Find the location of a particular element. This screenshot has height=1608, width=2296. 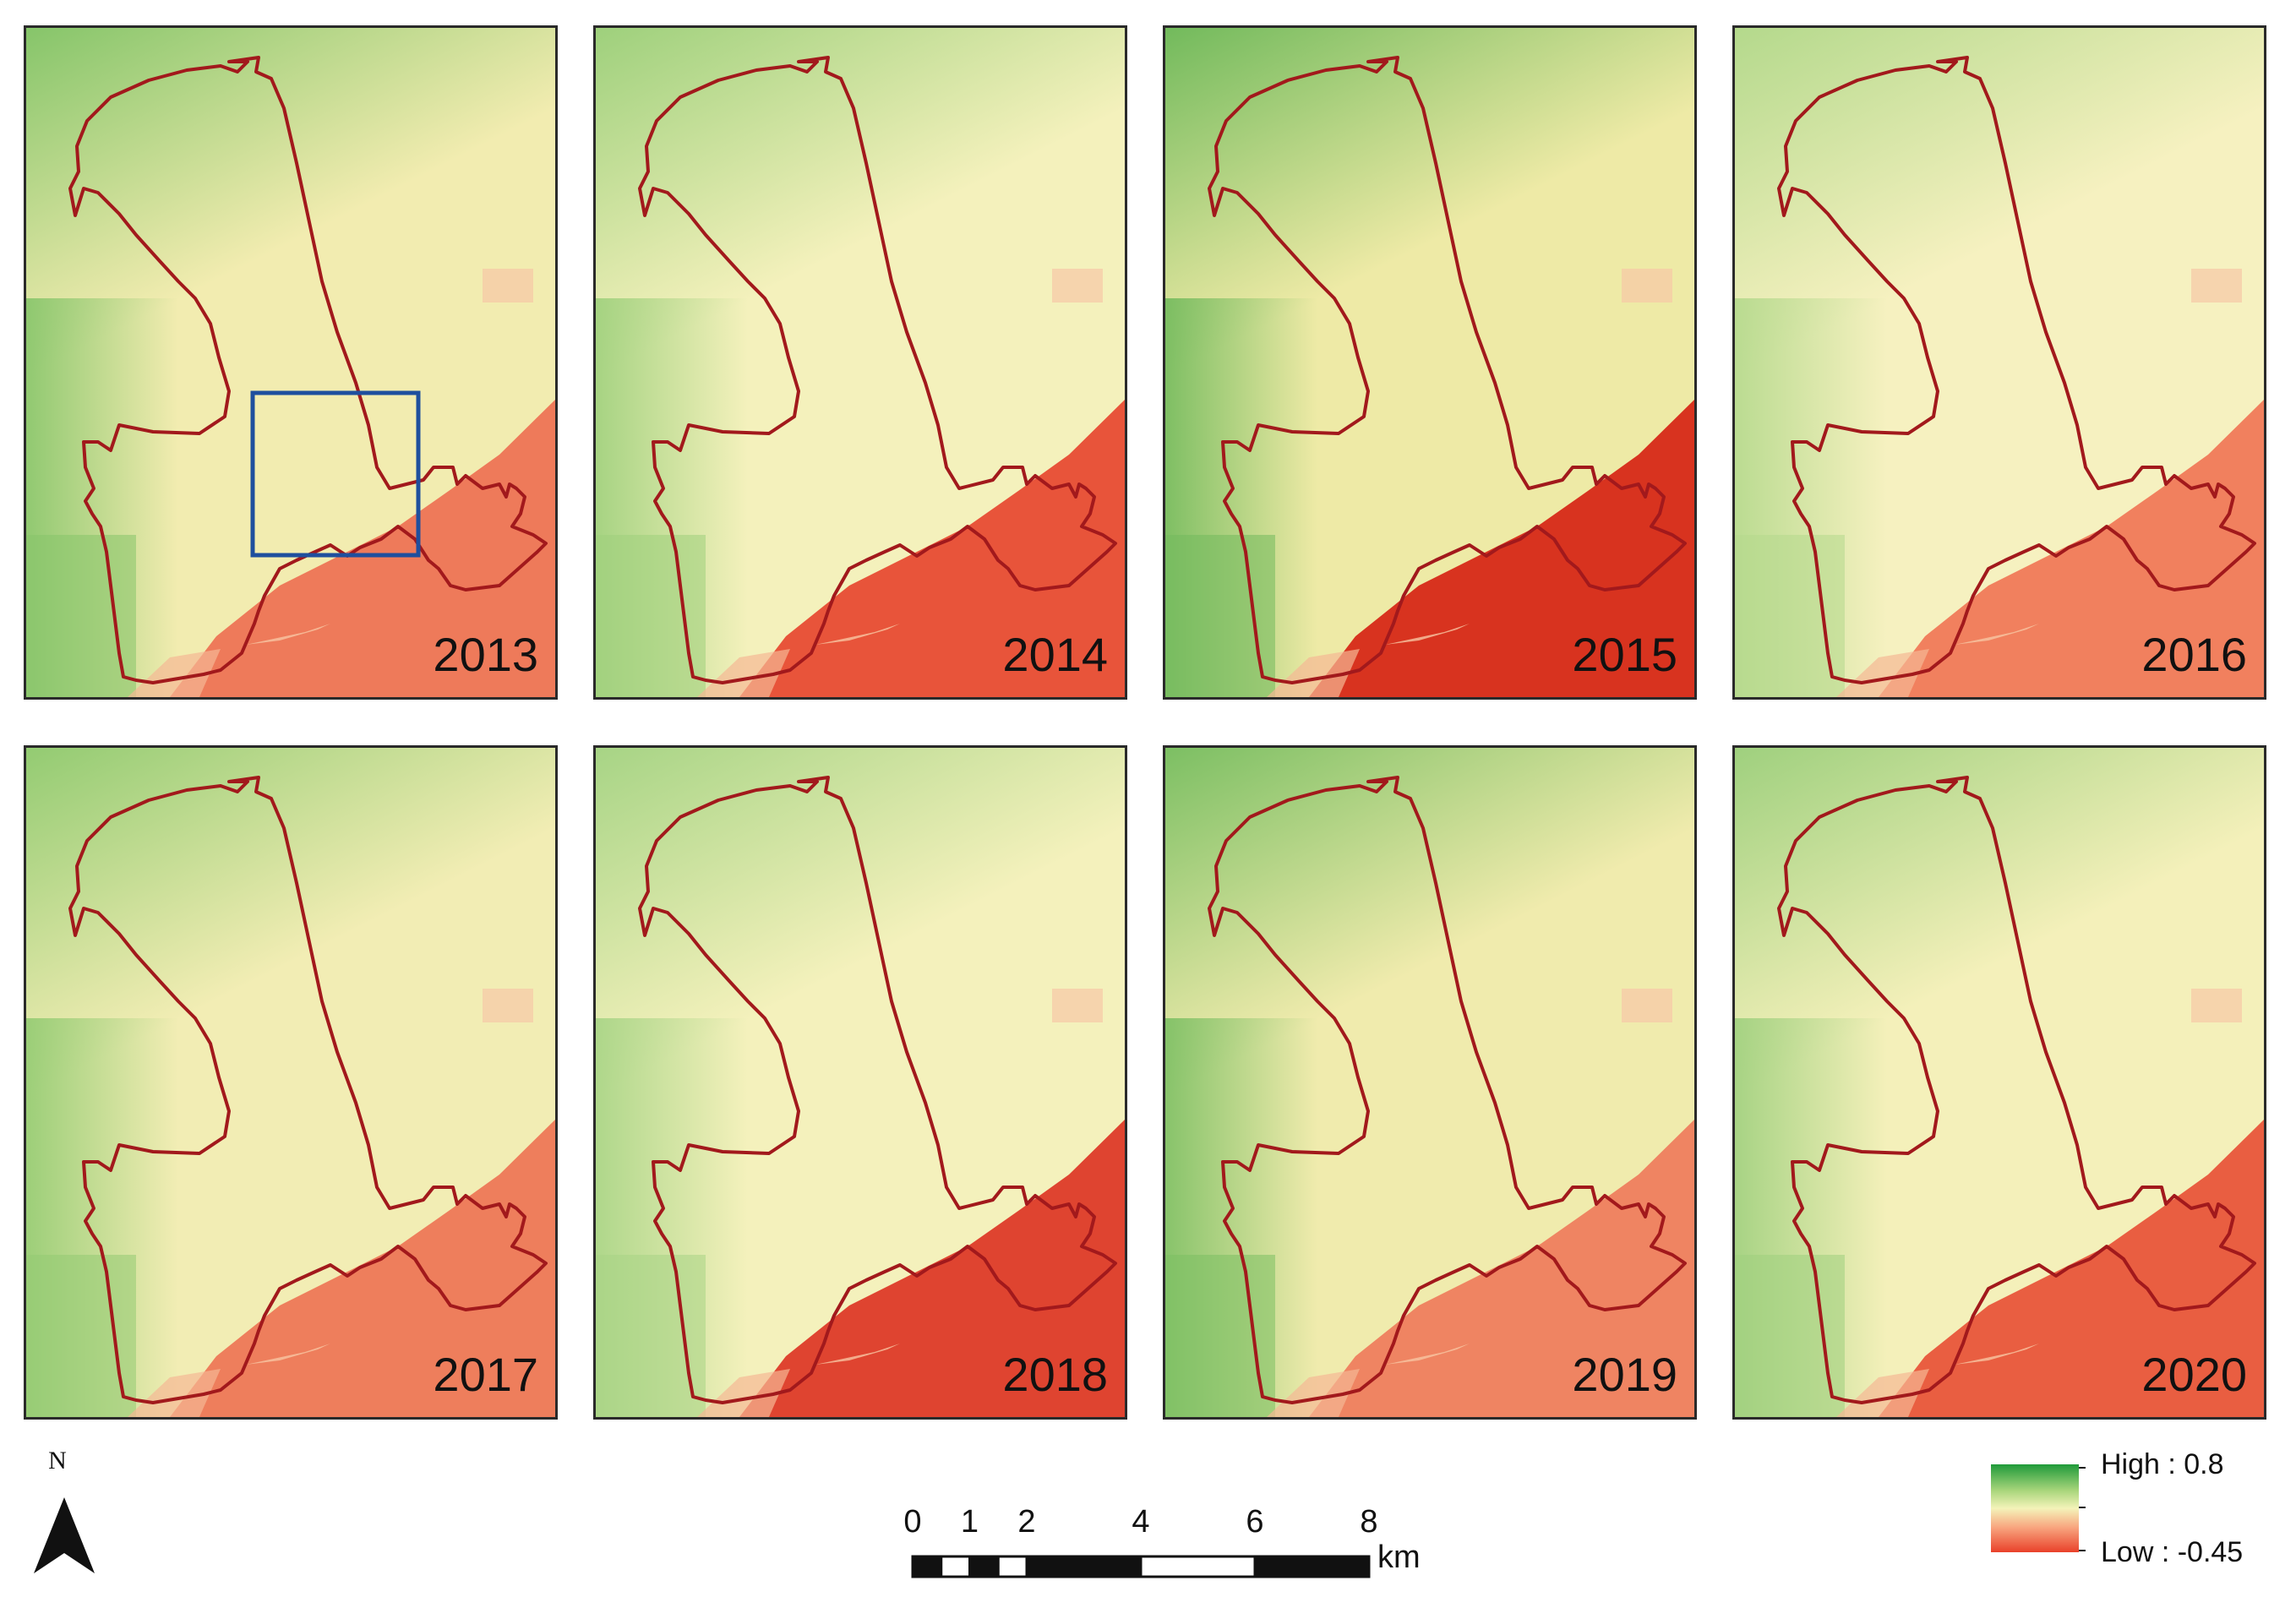

year-label: 2016 is located at coordinates (2194, 654).